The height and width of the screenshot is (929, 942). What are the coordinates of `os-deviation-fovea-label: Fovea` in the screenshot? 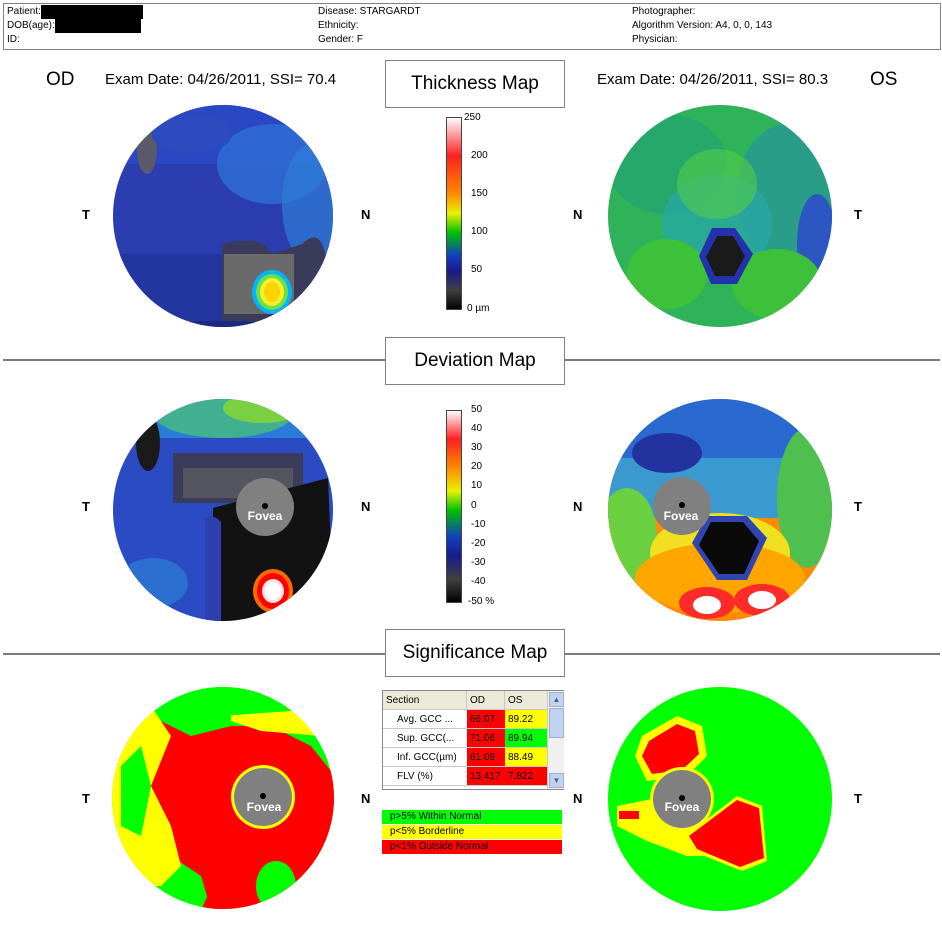 It's located at (681, 516).